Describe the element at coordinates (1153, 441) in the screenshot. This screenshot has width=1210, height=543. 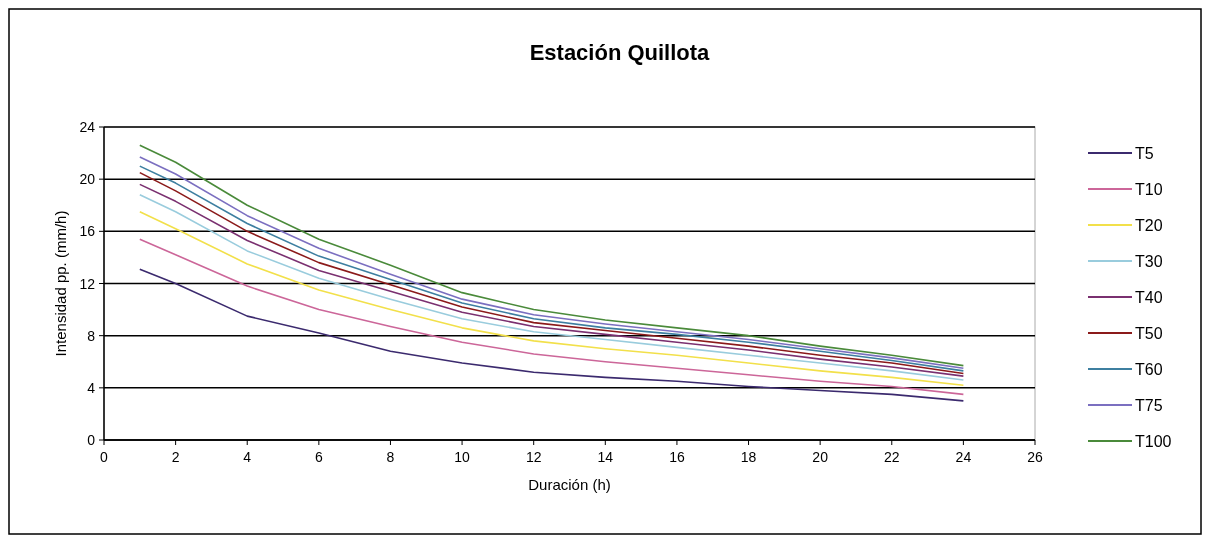
I see `legend-label: T100` at that location.